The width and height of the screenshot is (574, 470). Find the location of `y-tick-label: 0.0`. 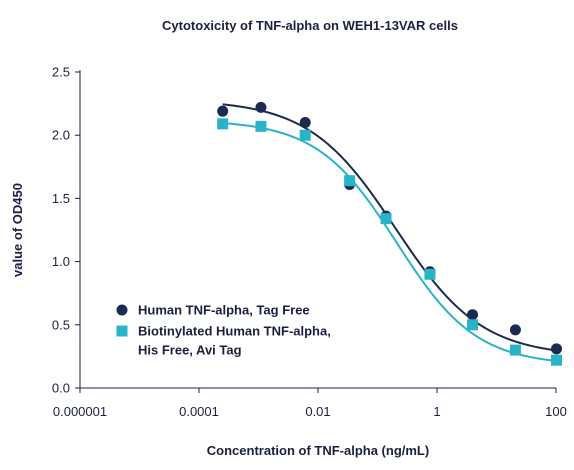

y-tick-label: 0.0 is located at coordinates (61, 388).